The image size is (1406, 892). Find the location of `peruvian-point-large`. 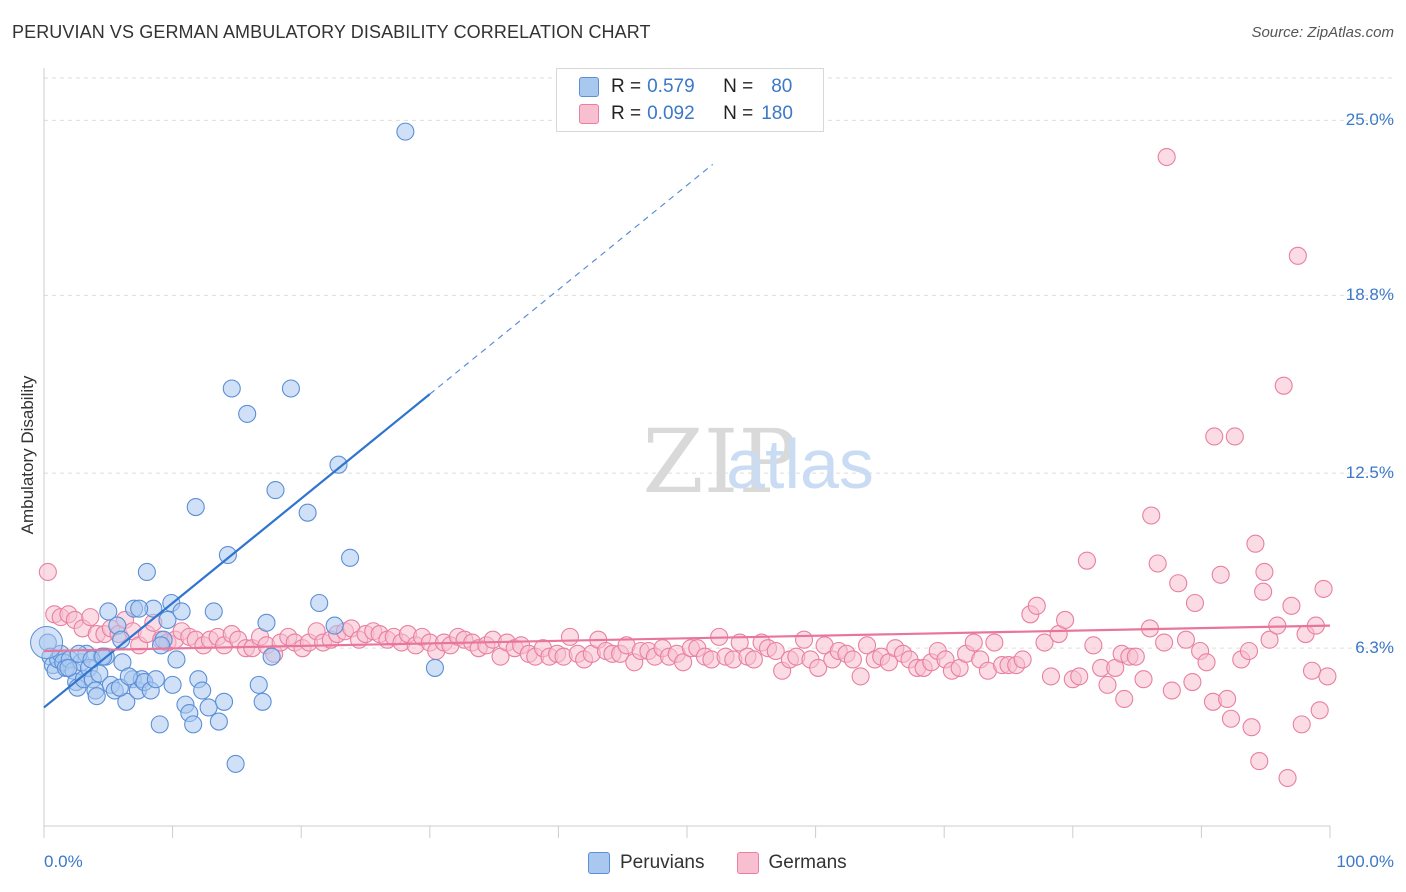

peruvian-point-large is located at coordinates (47, 643).